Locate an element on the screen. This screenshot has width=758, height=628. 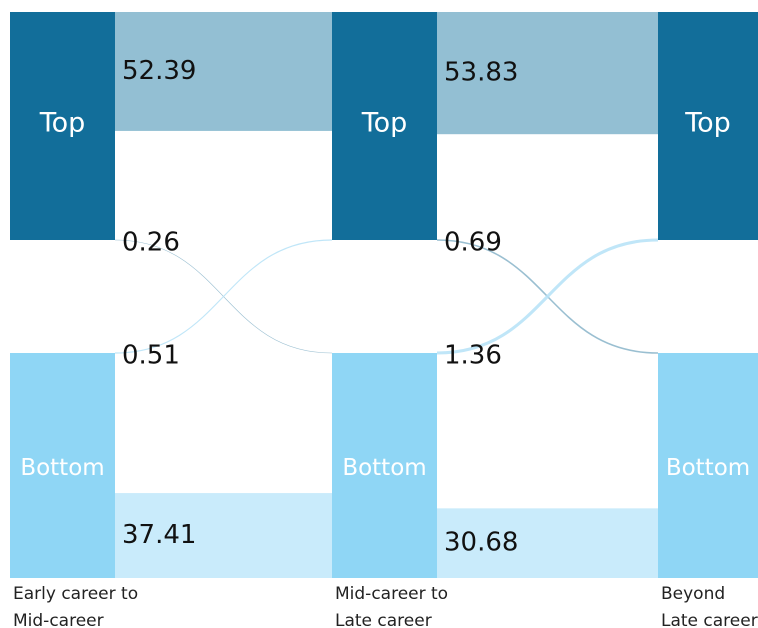
value-label: 30.68 is located at coordinates (481, 543).